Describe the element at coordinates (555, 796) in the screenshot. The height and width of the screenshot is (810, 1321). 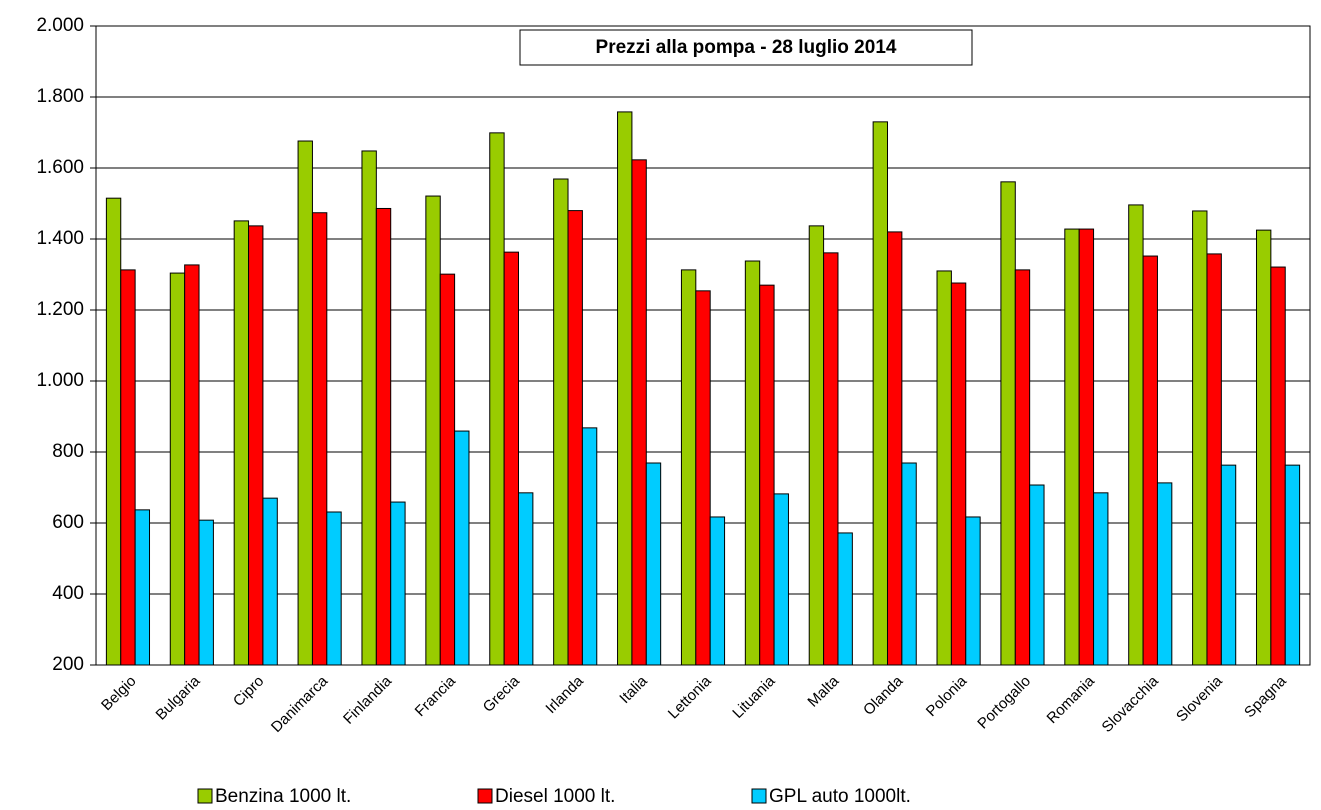
I see `legend-label: Diesel 1000 lt.` at that location.